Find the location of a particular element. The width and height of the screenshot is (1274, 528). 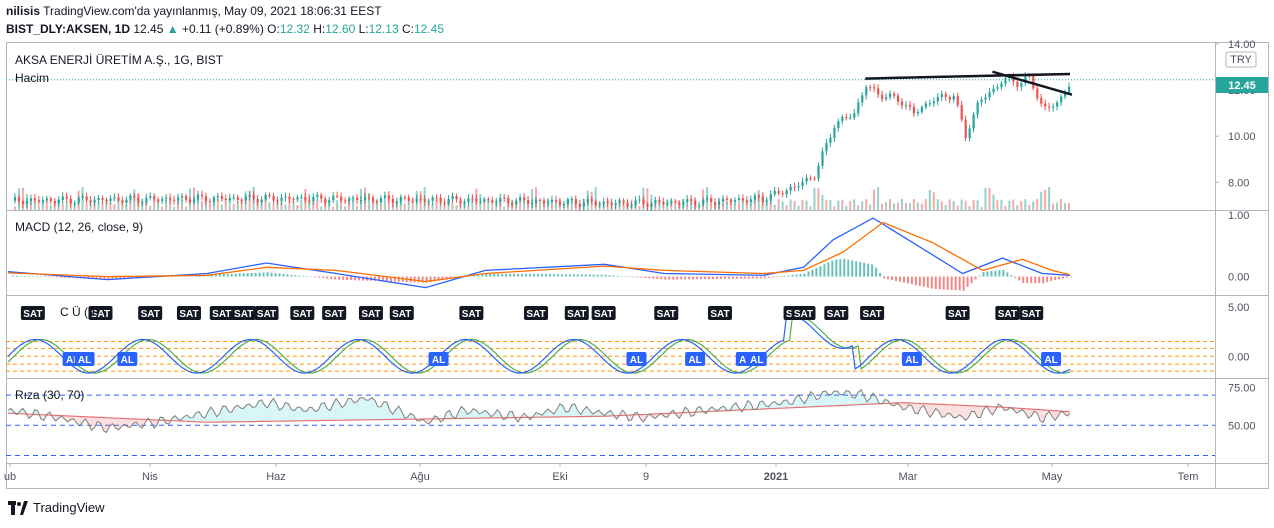

time-axis-label: Haz is located at coordinates (276, 477).